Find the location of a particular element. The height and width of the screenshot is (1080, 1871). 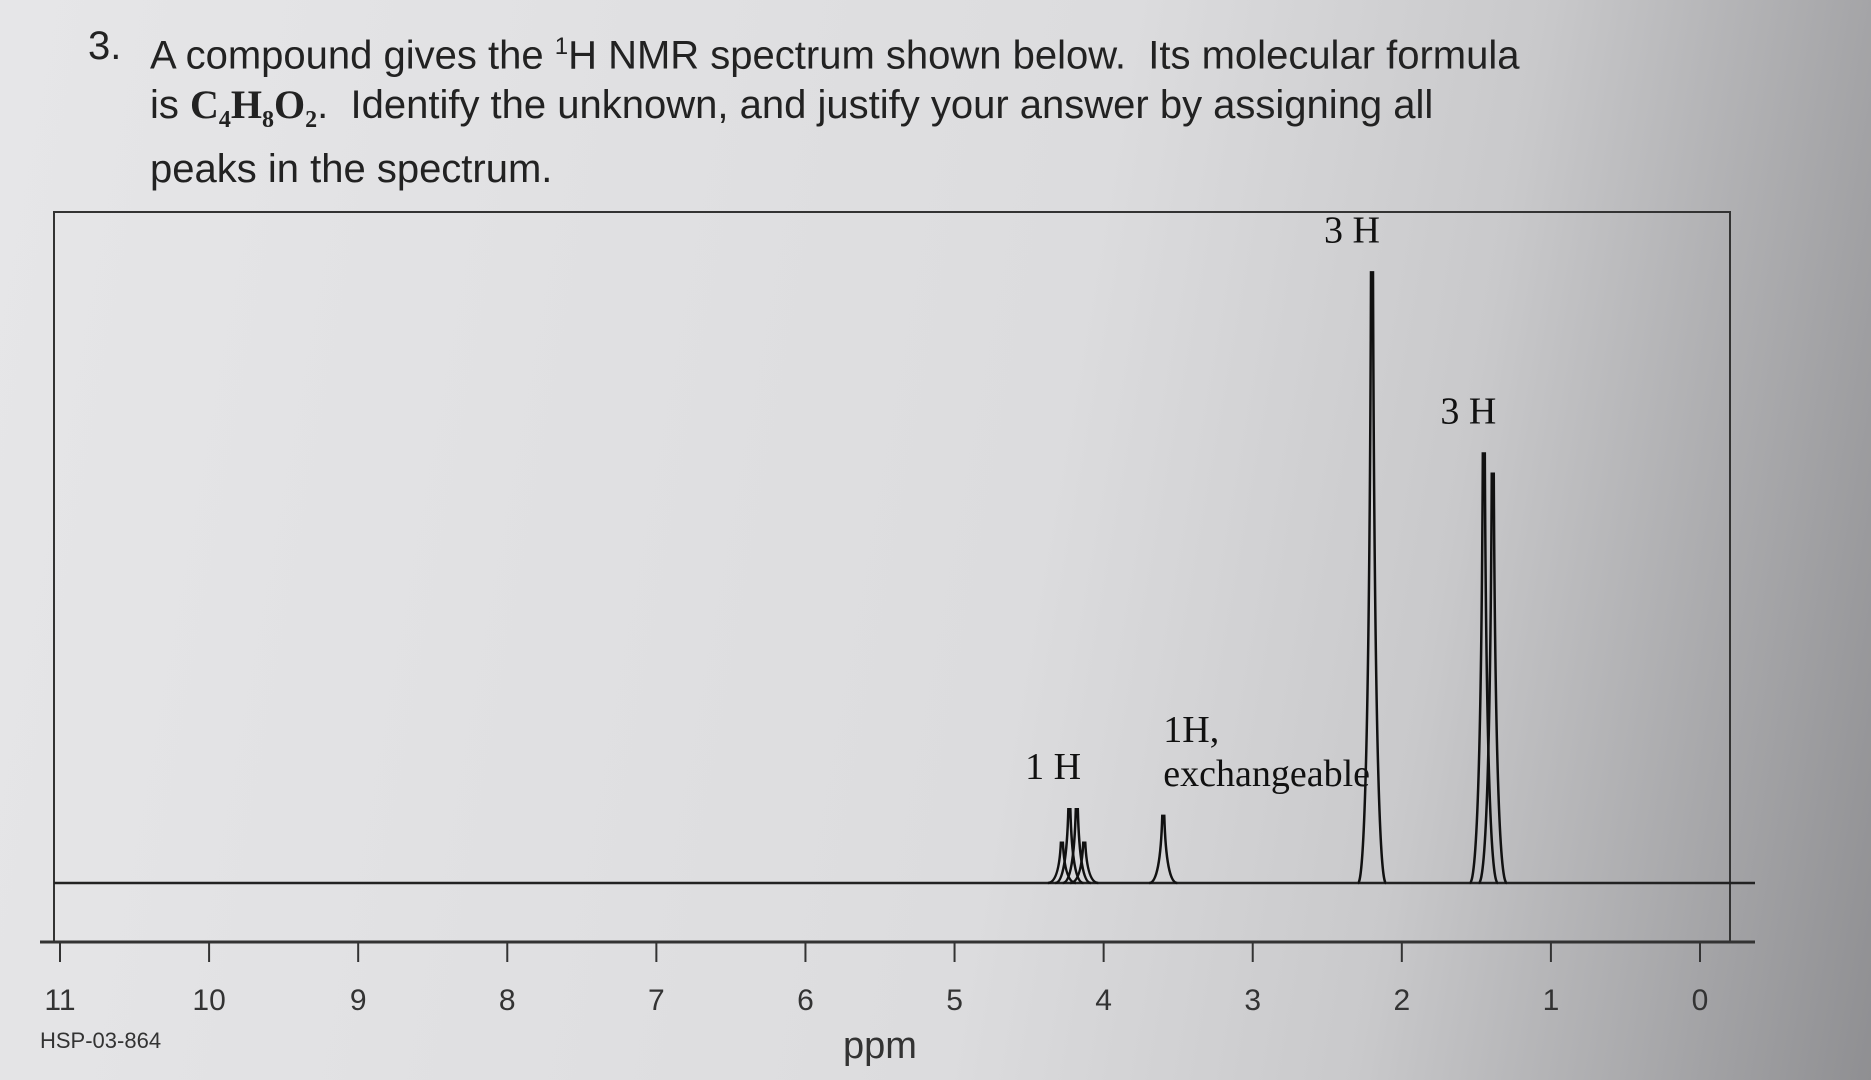

x-tick-label: 6 is located at coordinates (805, 1000).